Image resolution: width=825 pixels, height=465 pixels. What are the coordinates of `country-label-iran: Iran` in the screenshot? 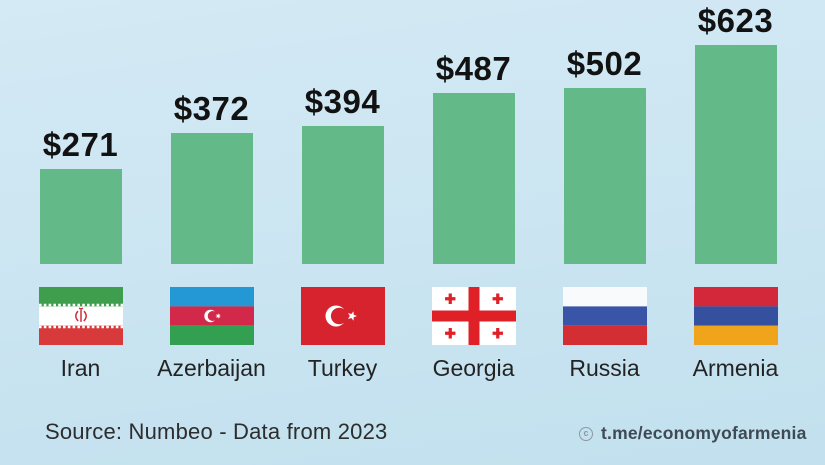 It's located at (80, 368).